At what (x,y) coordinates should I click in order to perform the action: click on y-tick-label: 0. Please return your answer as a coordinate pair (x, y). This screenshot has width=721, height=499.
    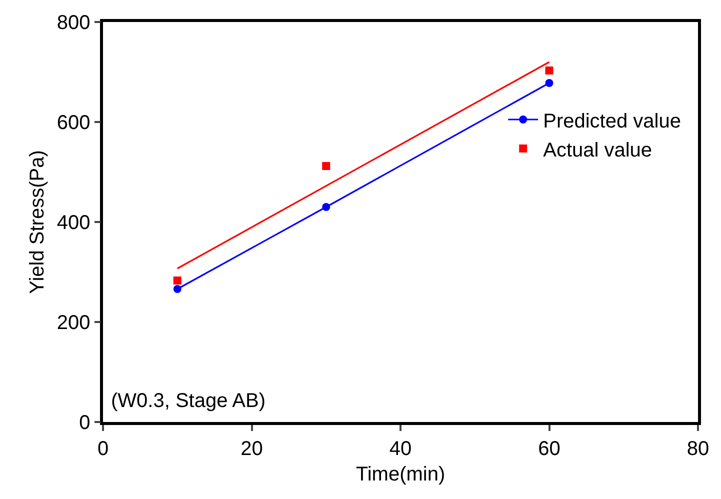
    Looking at the image, I should click on (84, 423).